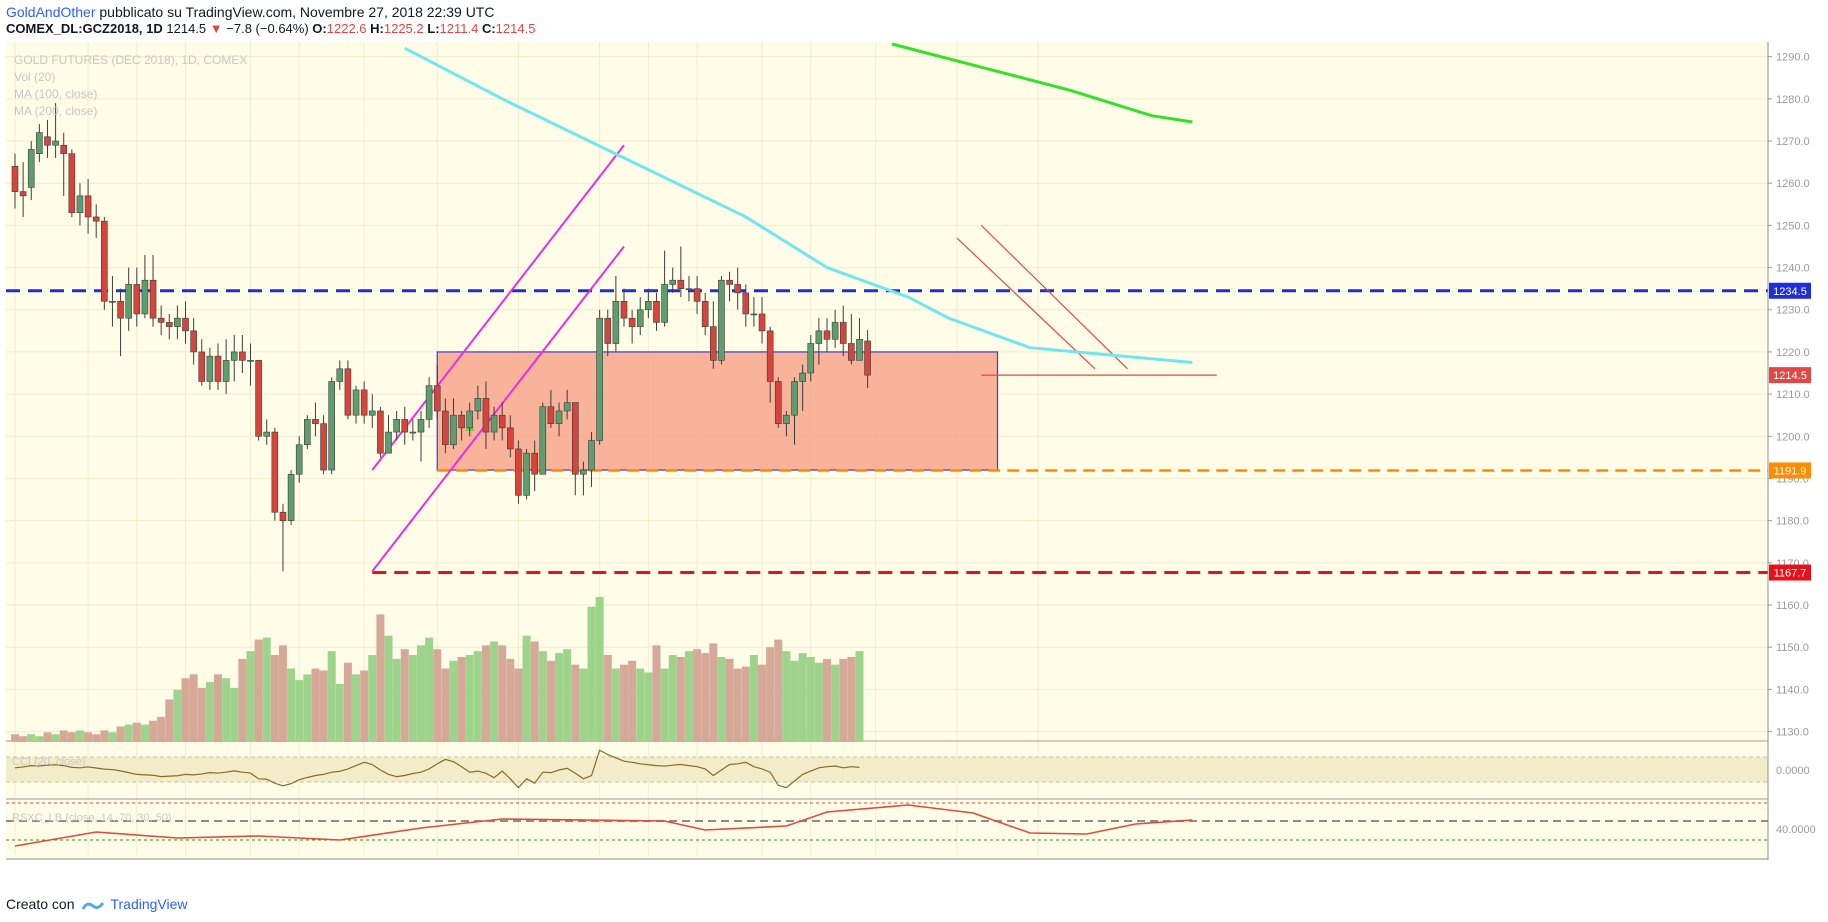 This screenshot has height=922, width=1828. I want to click on wedge-line, so click(1026, 303).